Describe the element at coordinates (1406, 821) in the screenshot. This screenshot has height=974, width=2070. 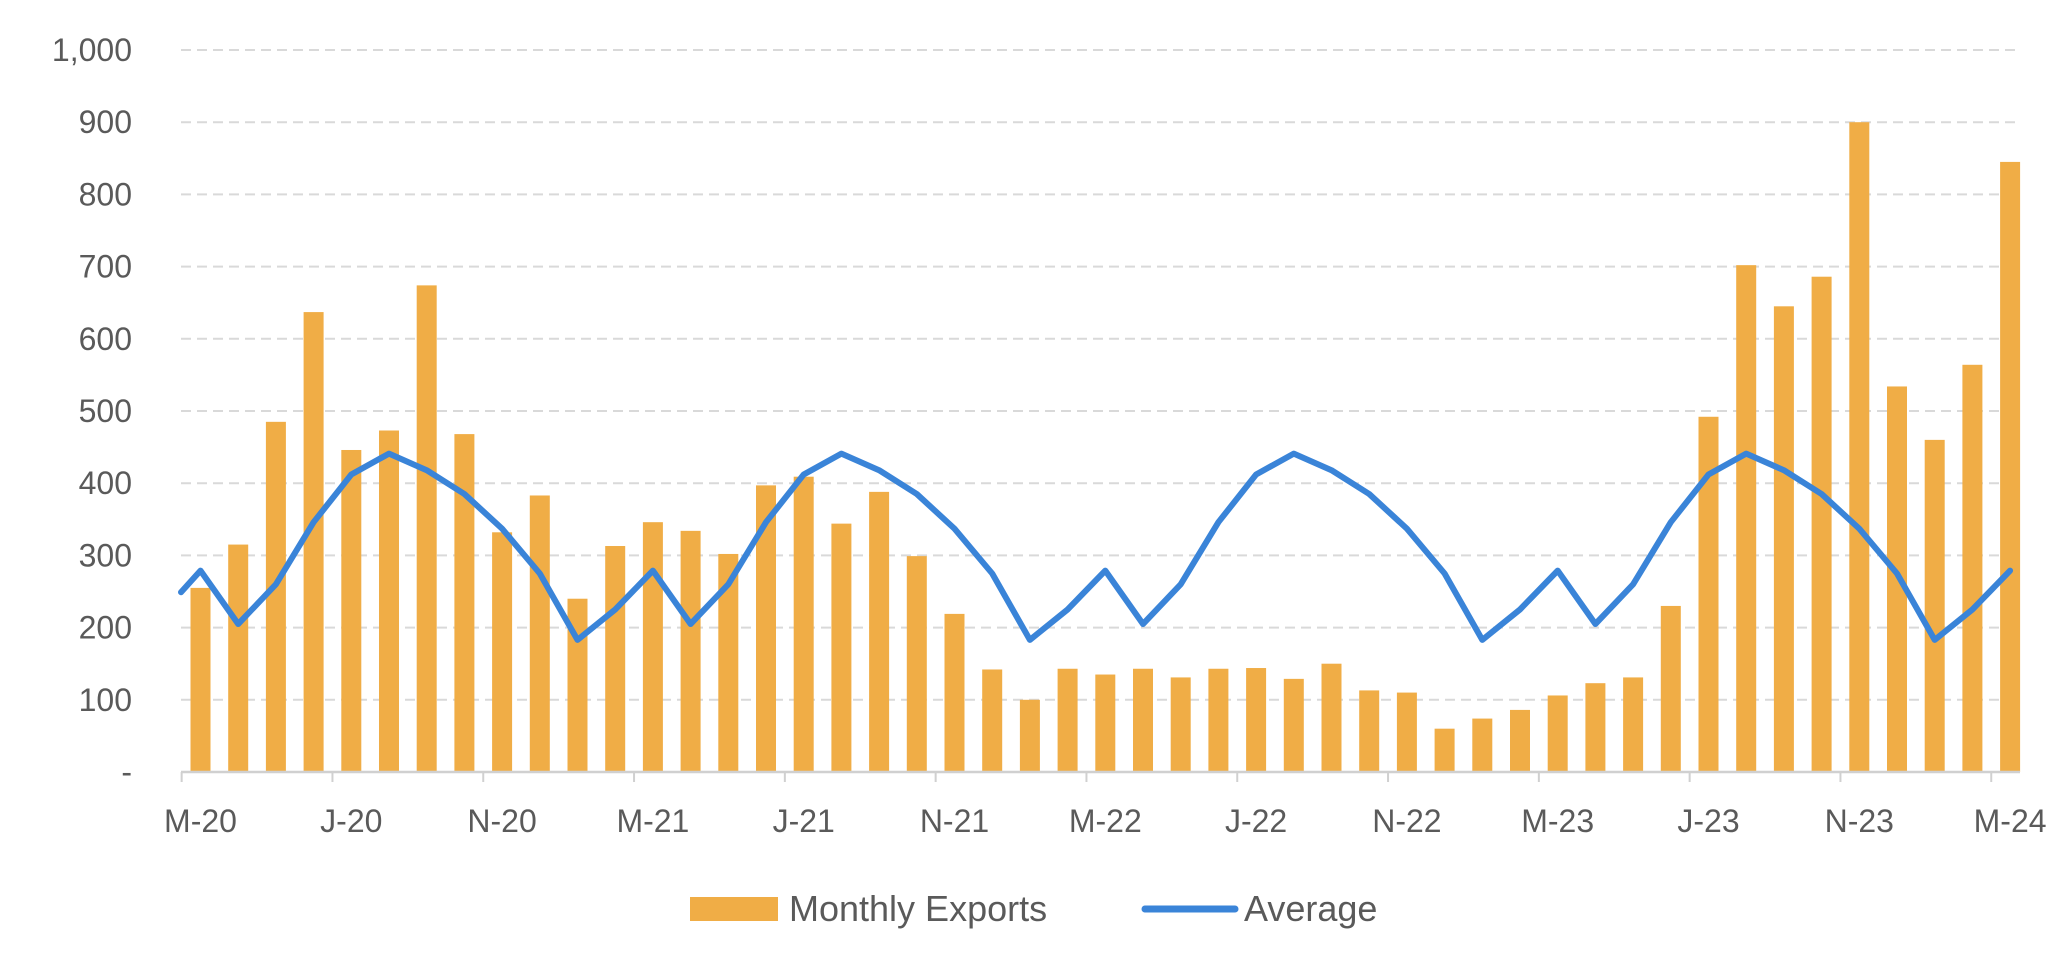
I see `x-tick-label: N-22` at that location.